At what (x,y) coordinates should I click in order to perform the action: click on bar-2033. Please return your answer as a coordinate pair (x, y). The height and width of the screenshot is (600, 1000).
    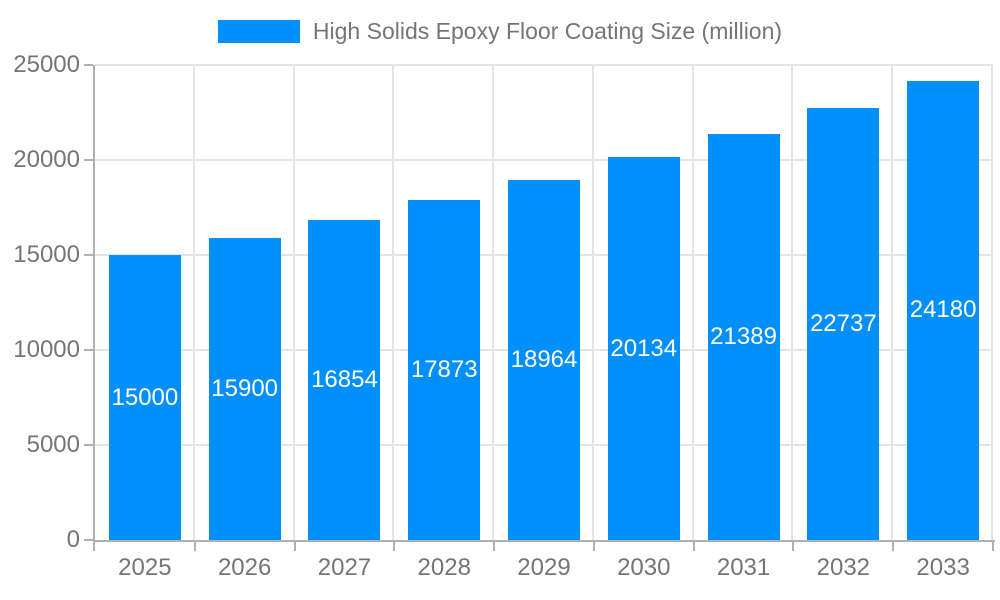
    Looking at the image, I should click on (943, 310).